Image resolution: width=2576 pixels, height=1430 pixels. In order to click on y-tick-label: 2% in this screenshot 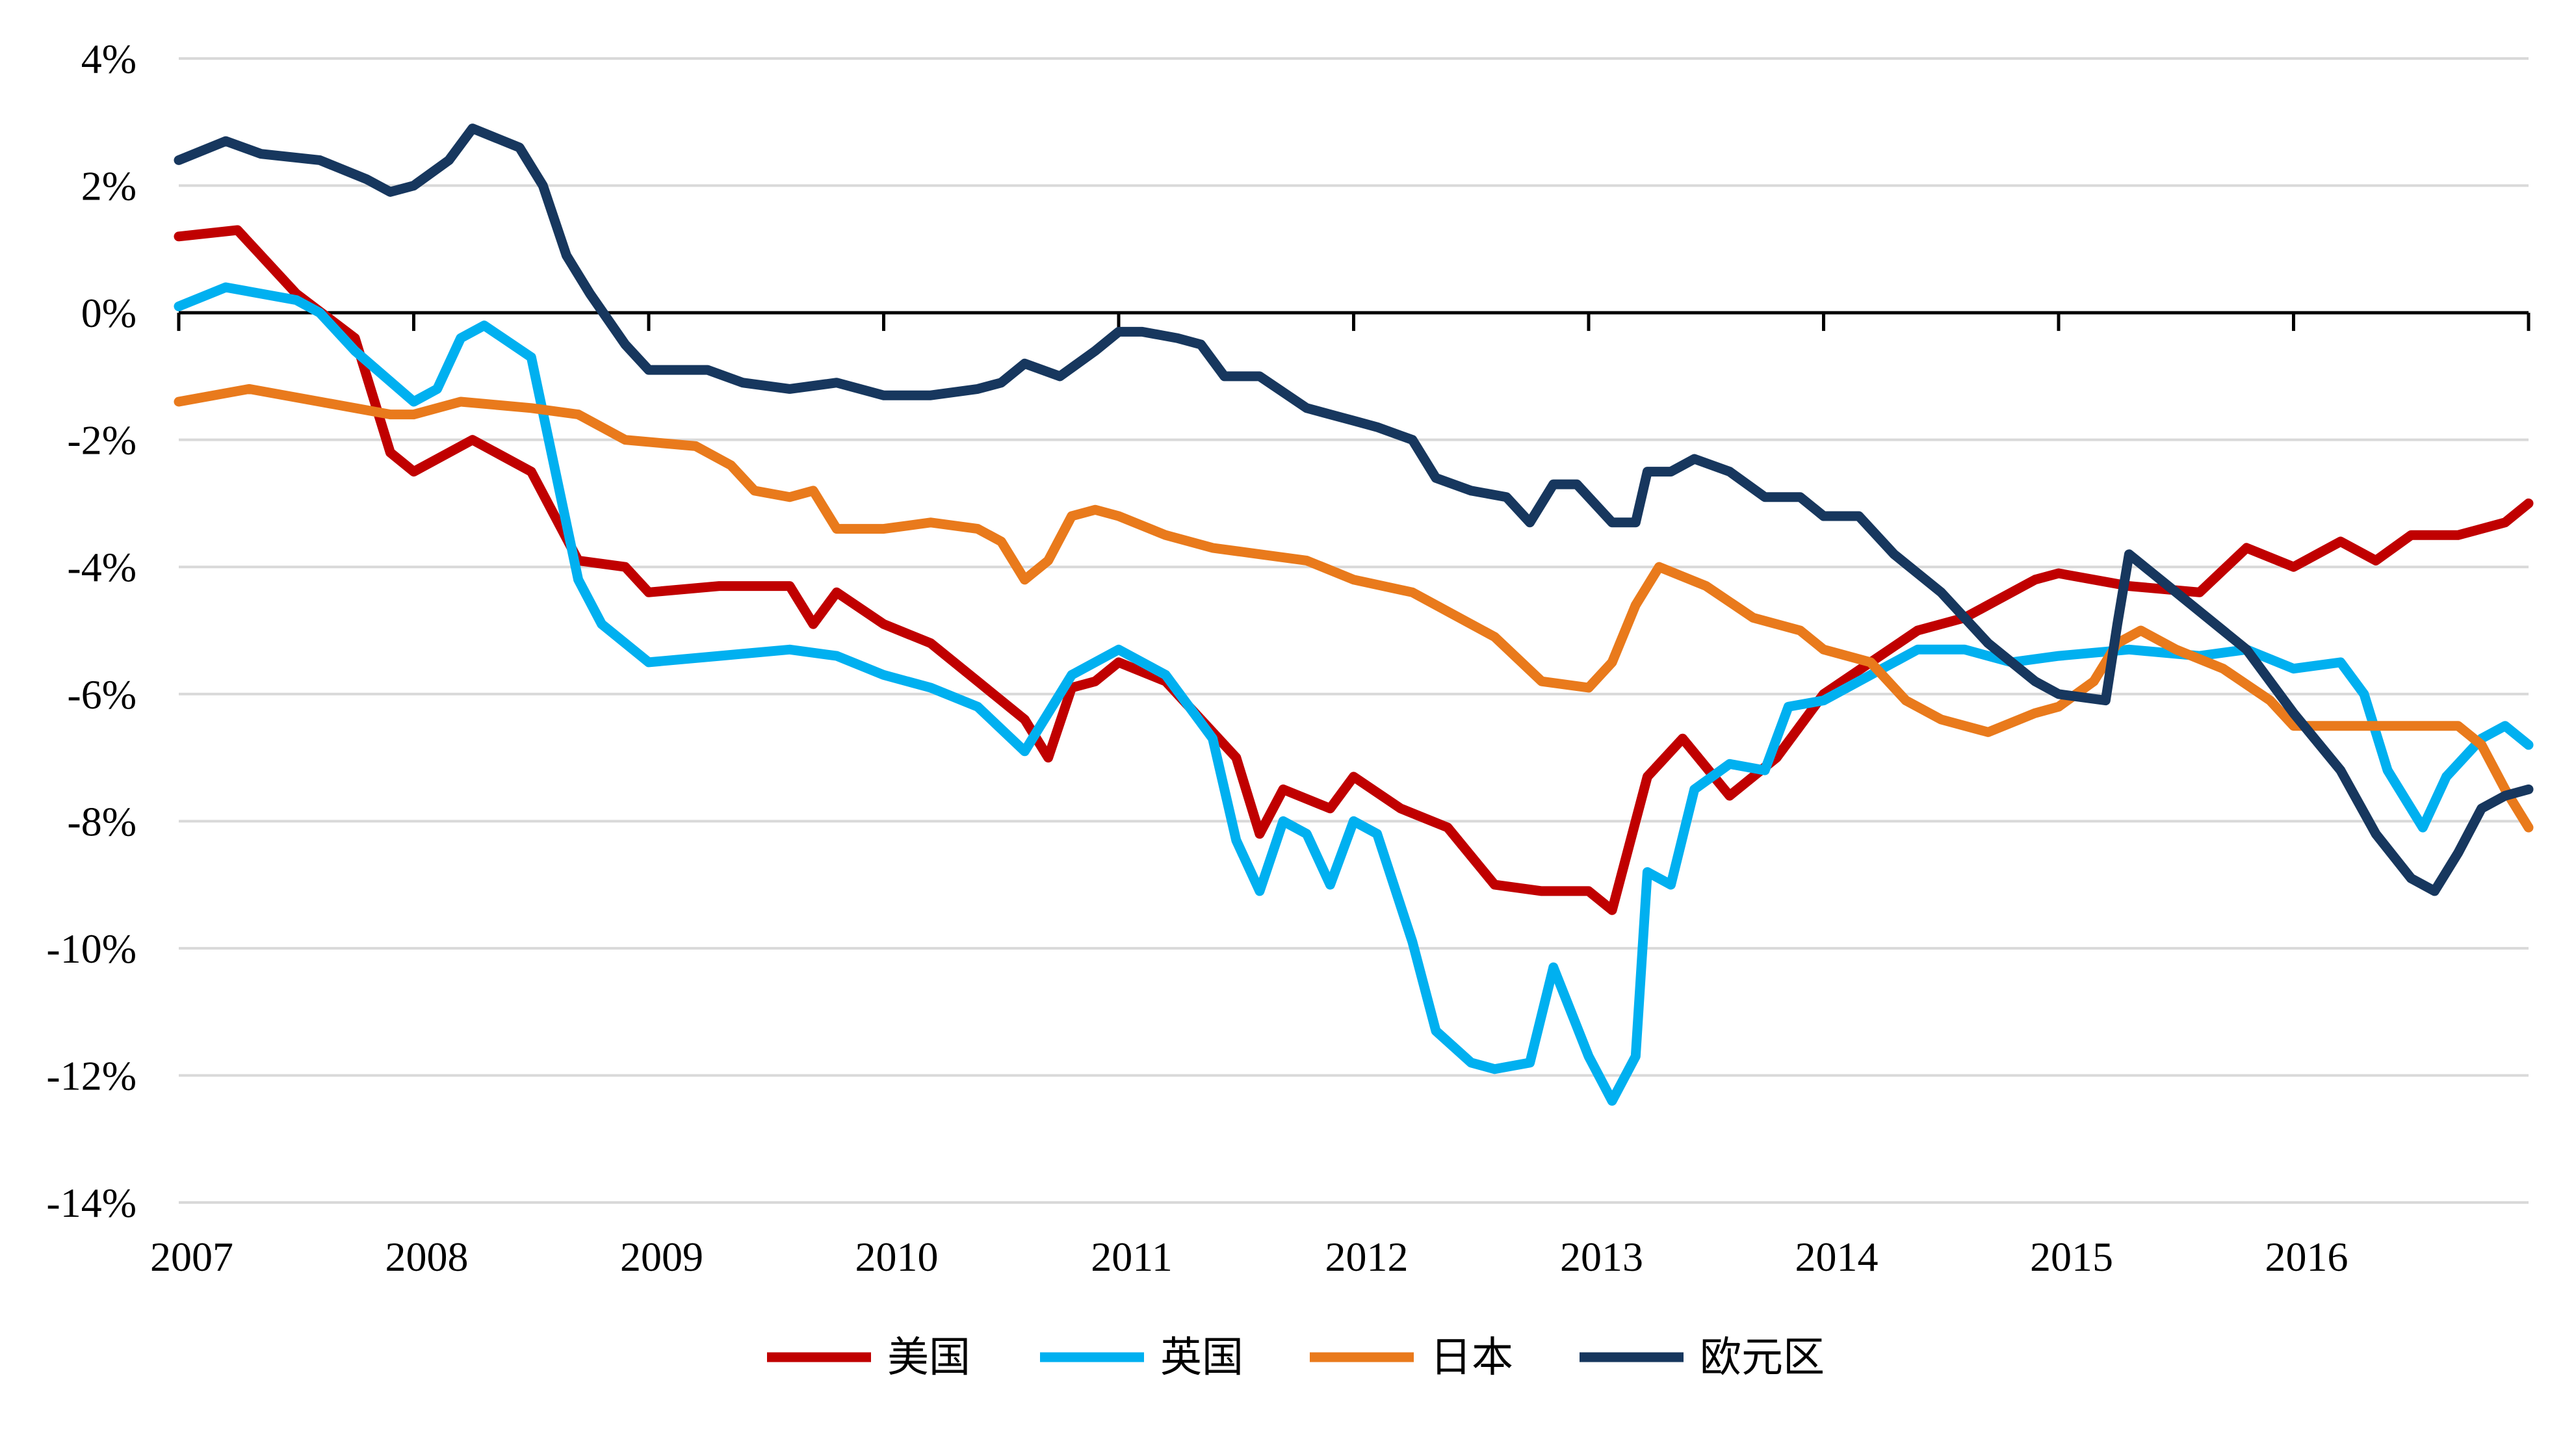, I will do `click(109, 186)`.